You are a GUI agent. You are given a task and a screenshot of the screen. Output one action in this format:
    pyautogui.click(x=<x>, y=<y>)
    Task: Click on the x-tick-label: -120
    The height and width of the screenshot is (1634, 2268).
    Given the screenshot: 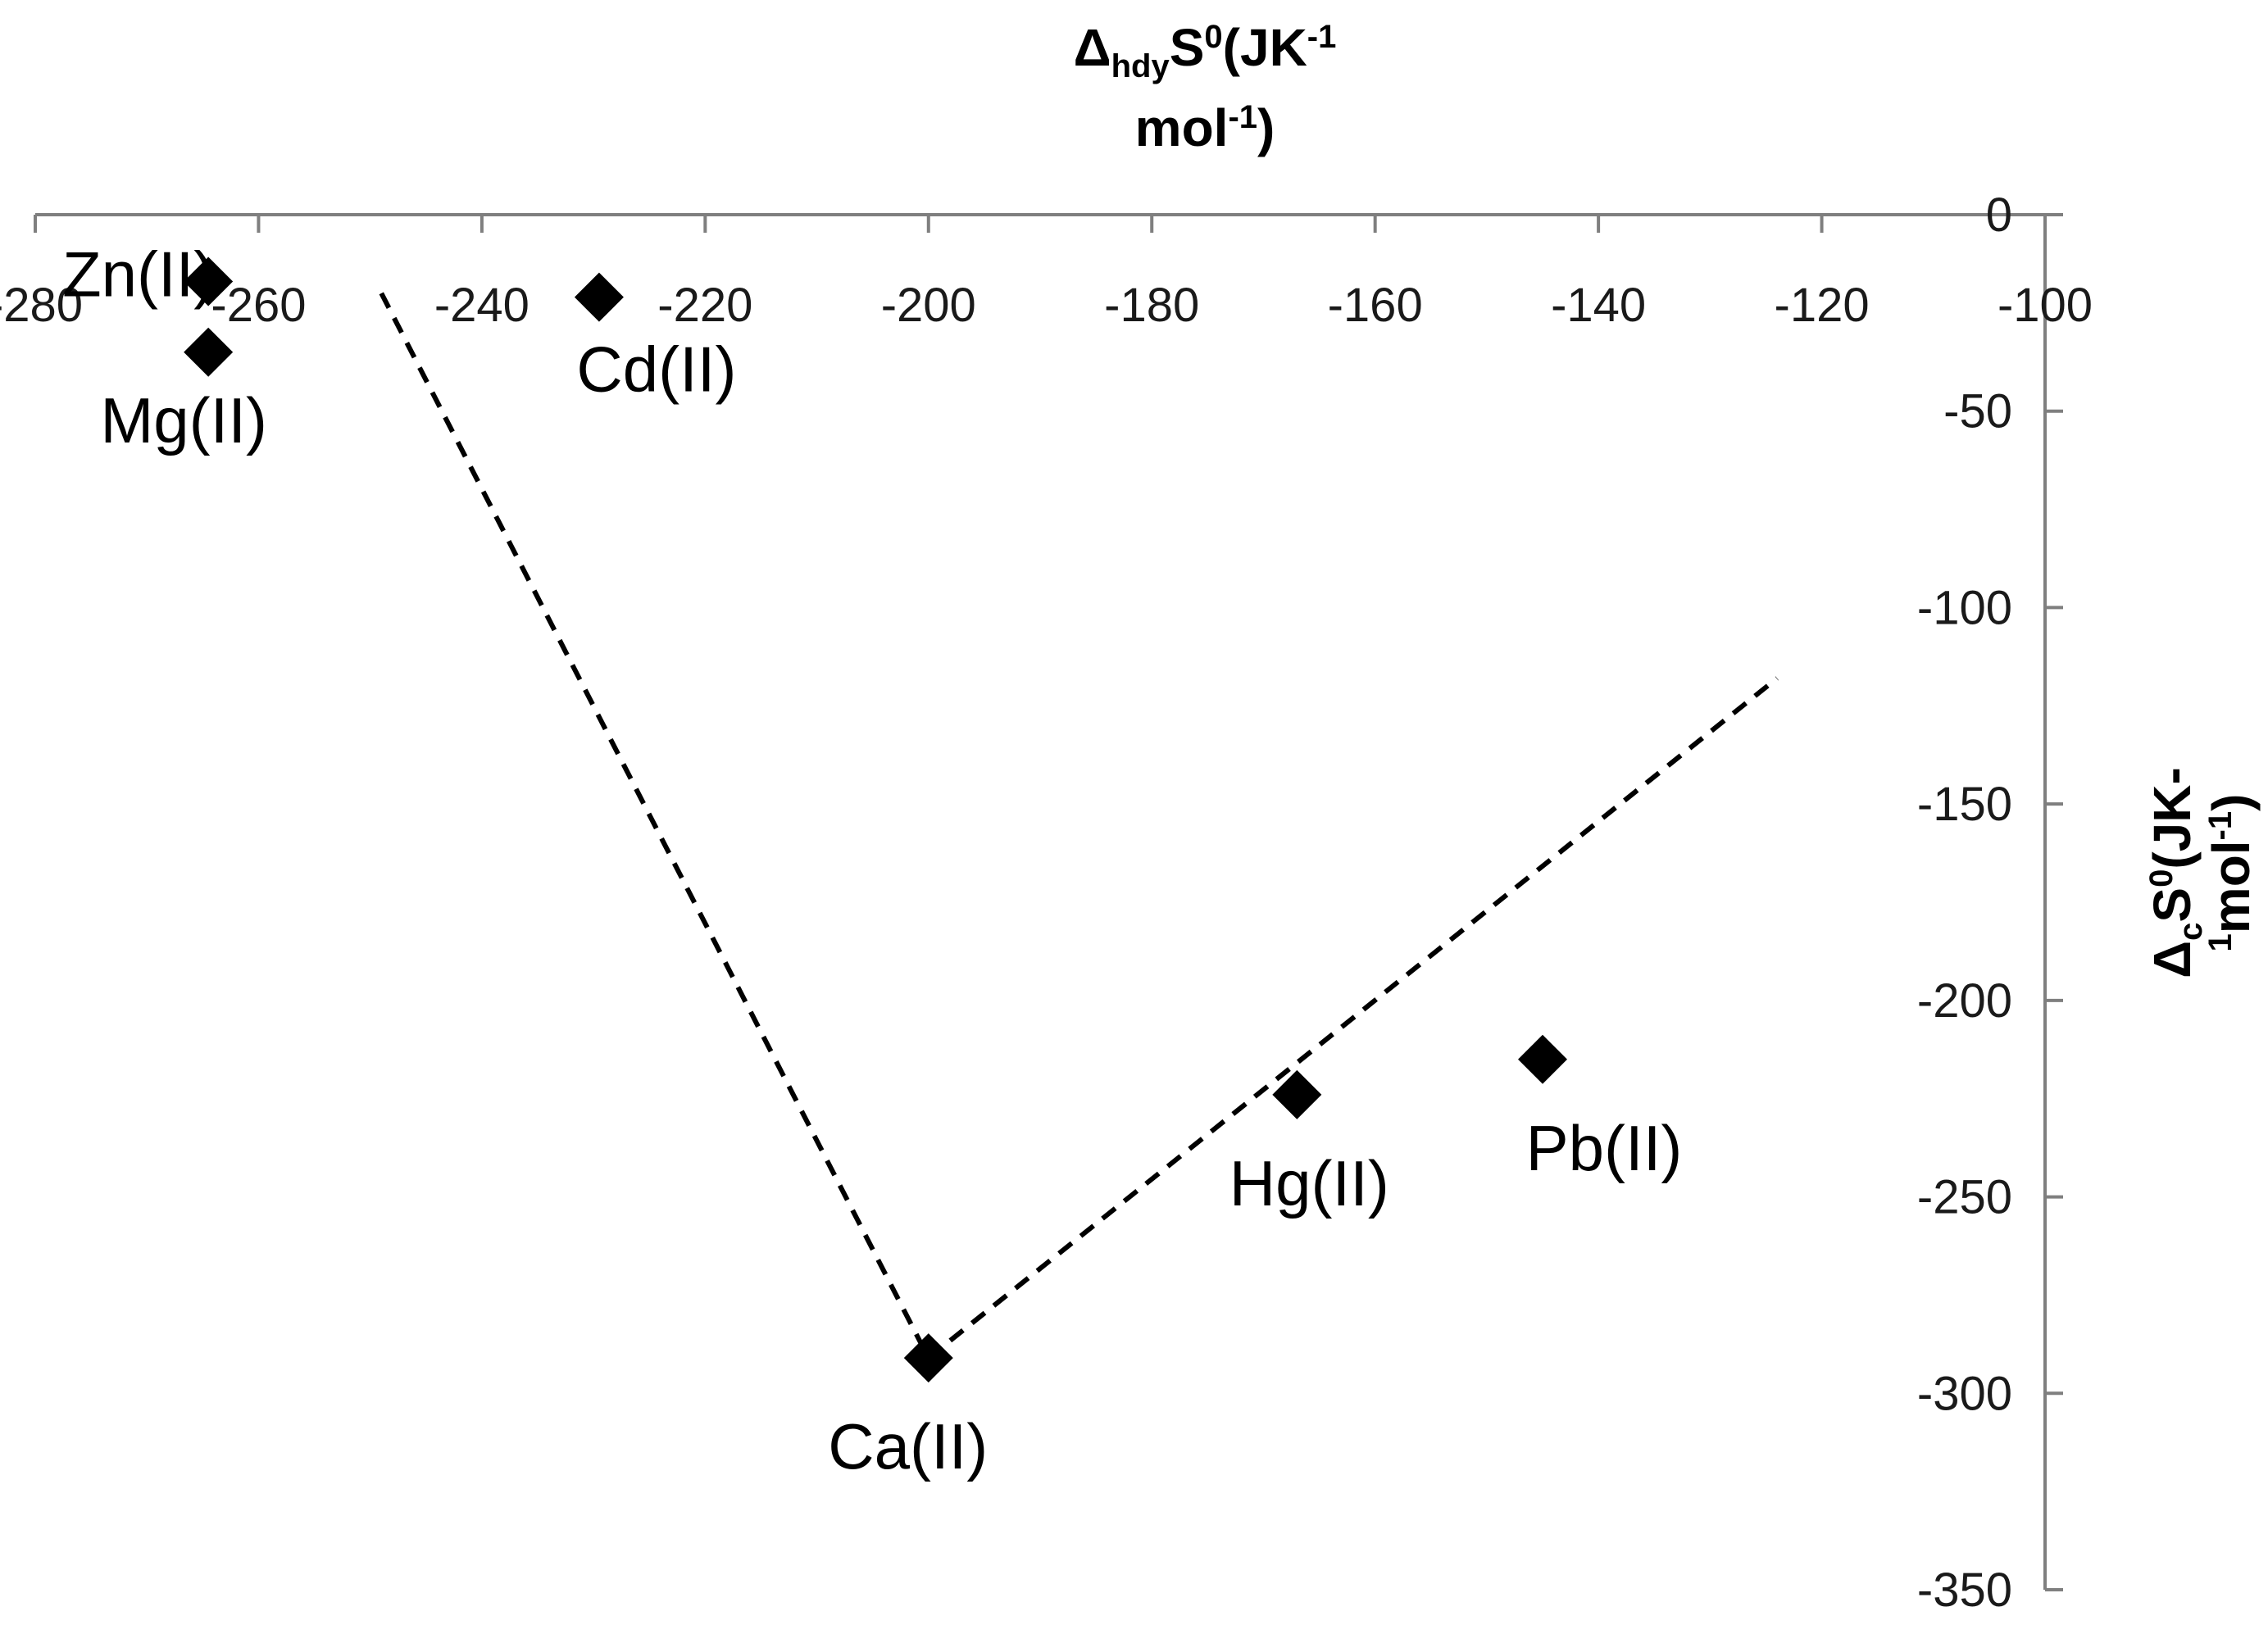 What is the action you would take?
    pyautogui.click(x=1823, y=305)
    